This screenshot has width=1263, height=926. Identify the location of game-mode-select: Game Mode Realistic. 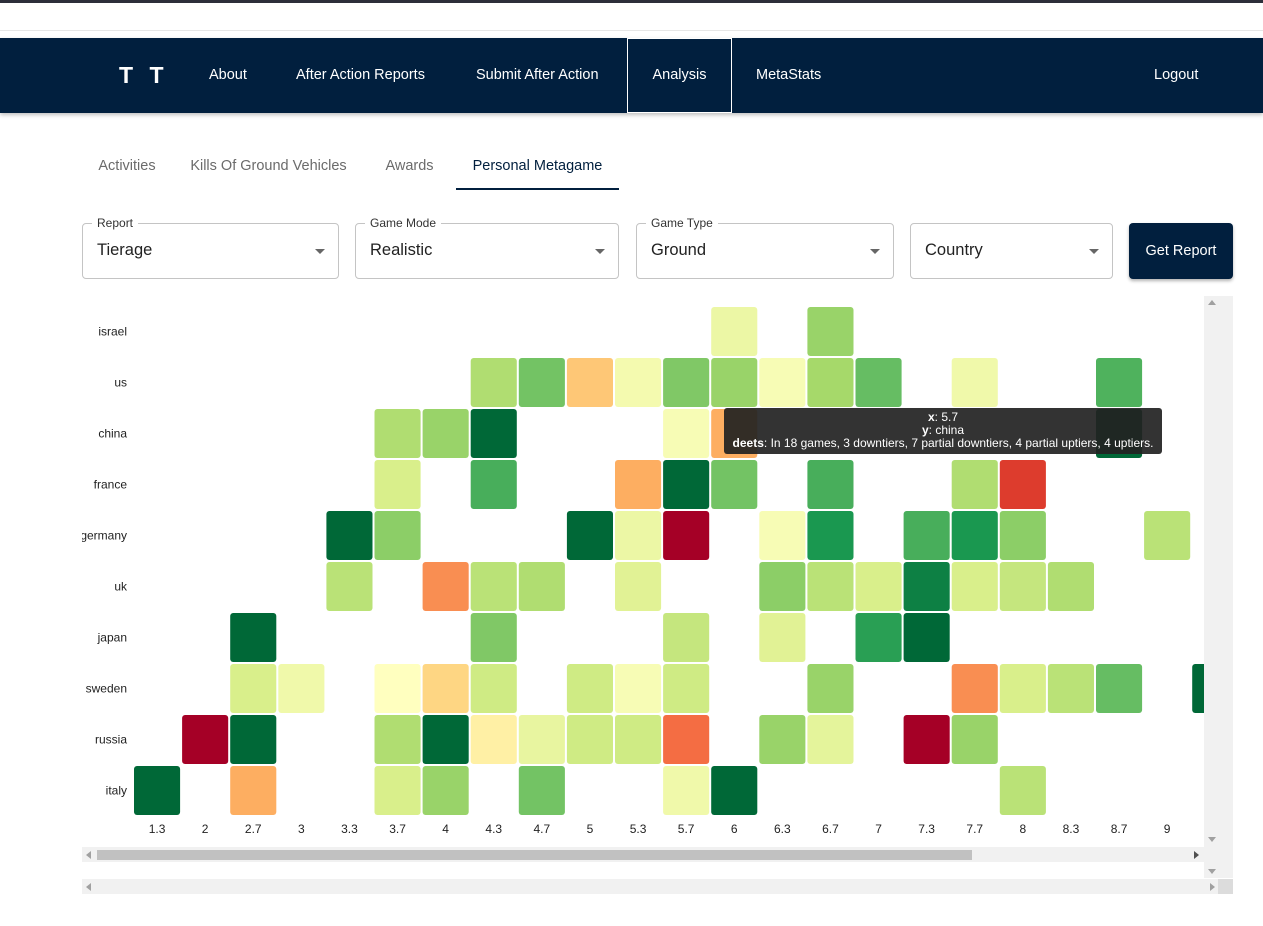
(487, 247).